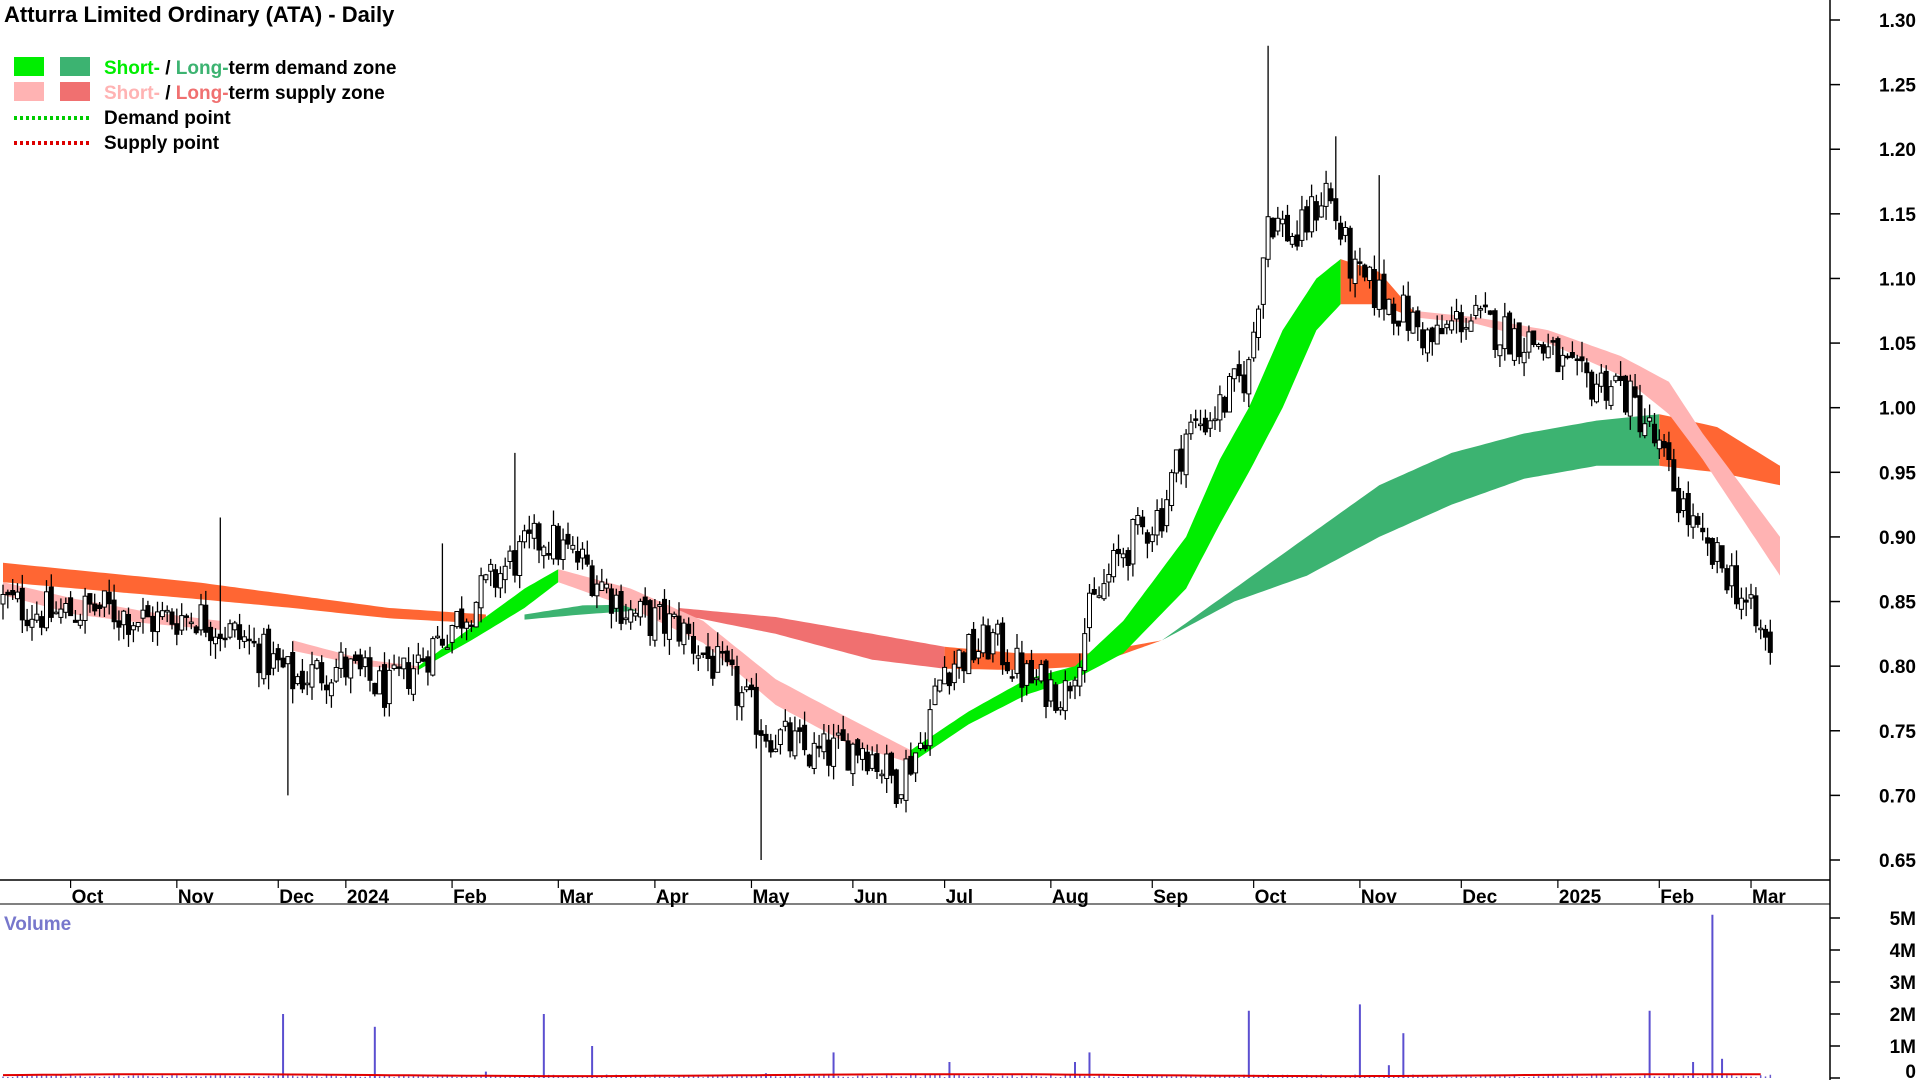 The image size is (1920, 1085). Describe the element at coordinates (296, 897) in the screenshot. I see `x-tick-label: Dec` at that location.